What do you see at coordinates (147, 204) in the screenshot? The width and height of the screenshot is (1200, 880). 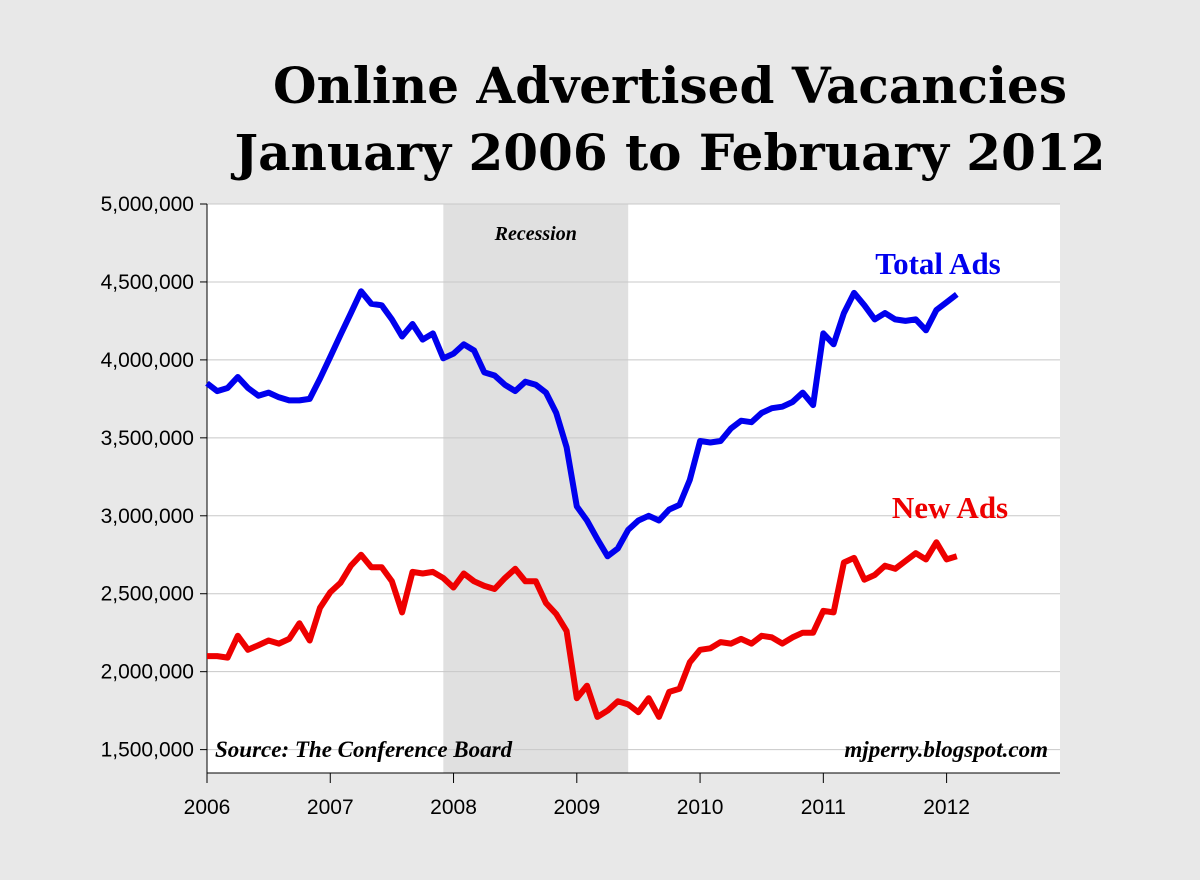 I see `y-tick-label: 5,000,000` at bounding box center [147, 204].